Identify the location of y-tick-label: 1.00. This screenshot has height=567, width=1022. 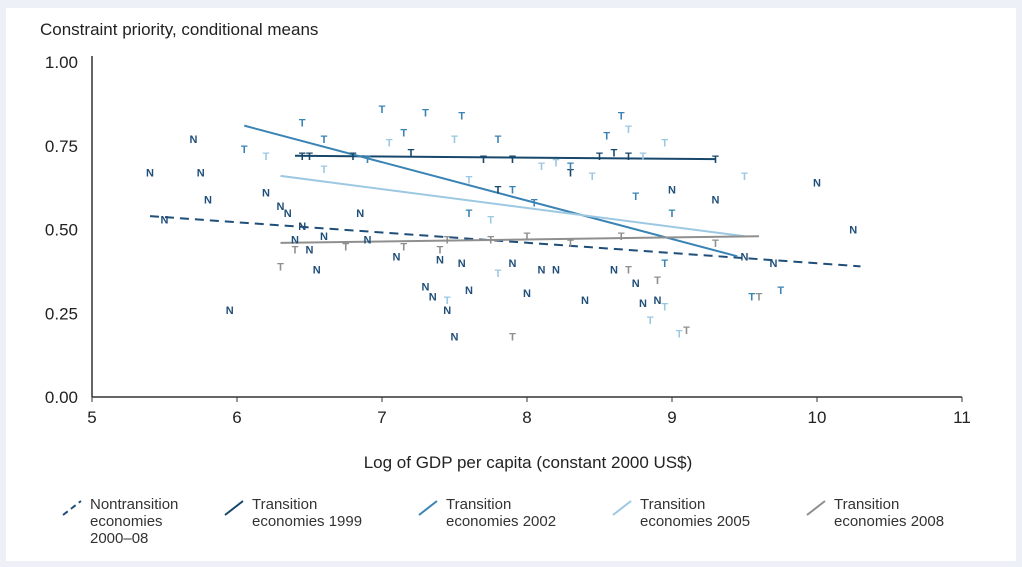
(61, 62).